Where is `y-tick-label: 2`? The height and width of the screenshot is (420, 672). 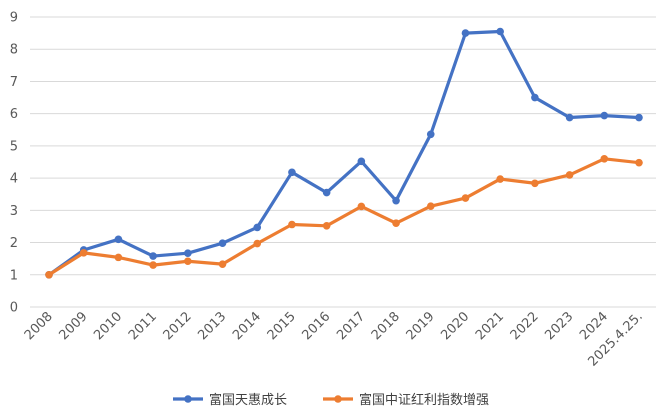 y-tick-label: 2 is located at coordinates (14, 243).